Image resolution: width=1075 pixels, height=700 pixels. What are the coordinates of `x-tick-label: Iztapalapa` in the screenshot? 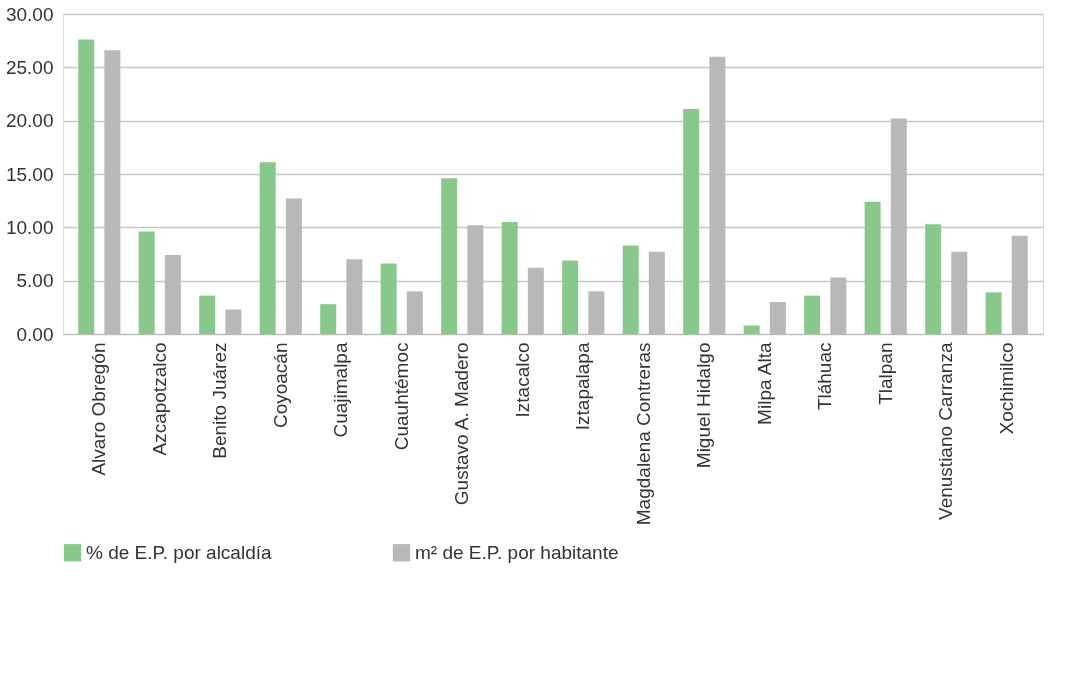 It's located at (583, 386).